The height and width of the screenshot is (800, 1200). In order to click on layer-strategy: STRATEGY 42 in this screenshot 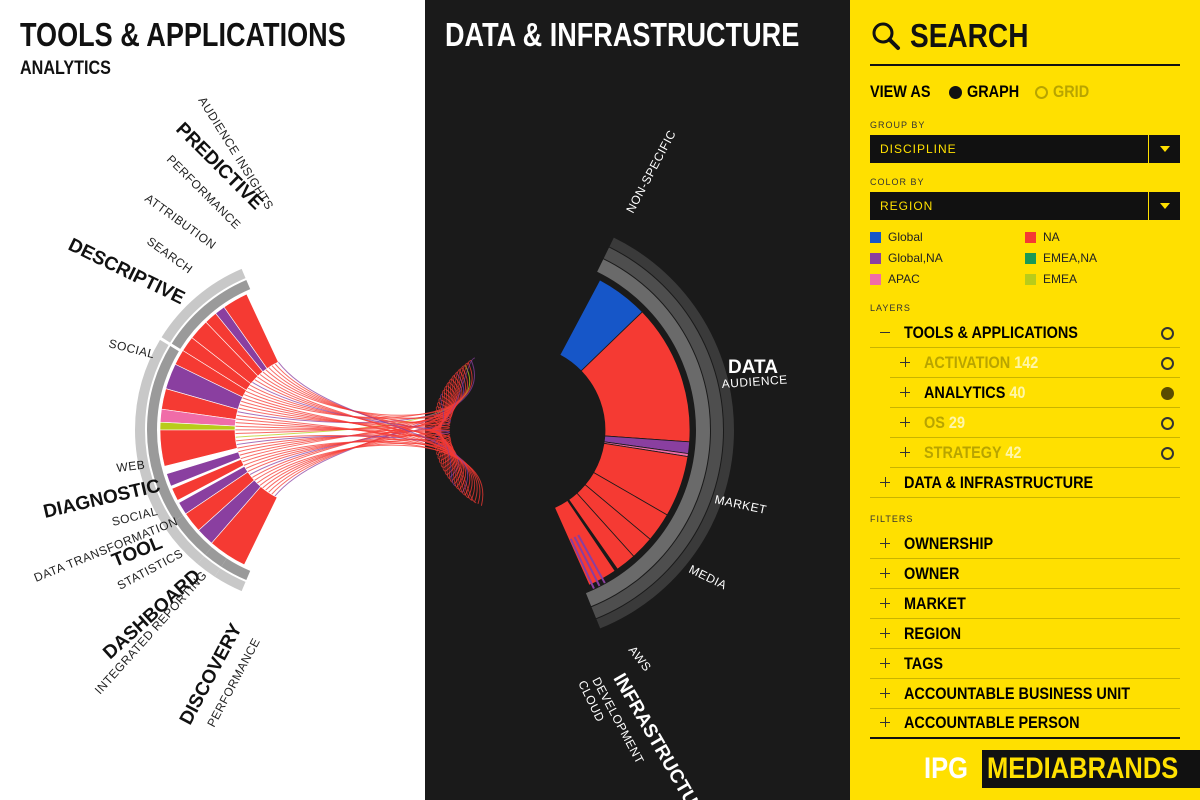, I will do `click(1035, 453)`.